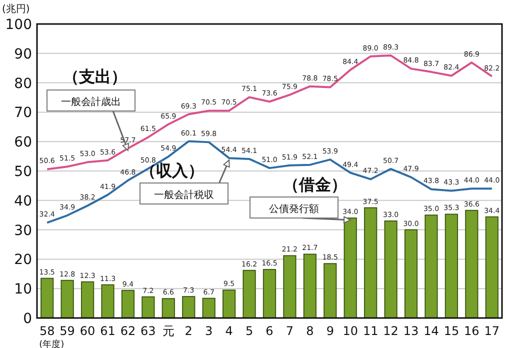  What do you see at coordinates (209, 331) in the screenshot?
I see `x-tick-label: 3` at bounding box center [209, 331].